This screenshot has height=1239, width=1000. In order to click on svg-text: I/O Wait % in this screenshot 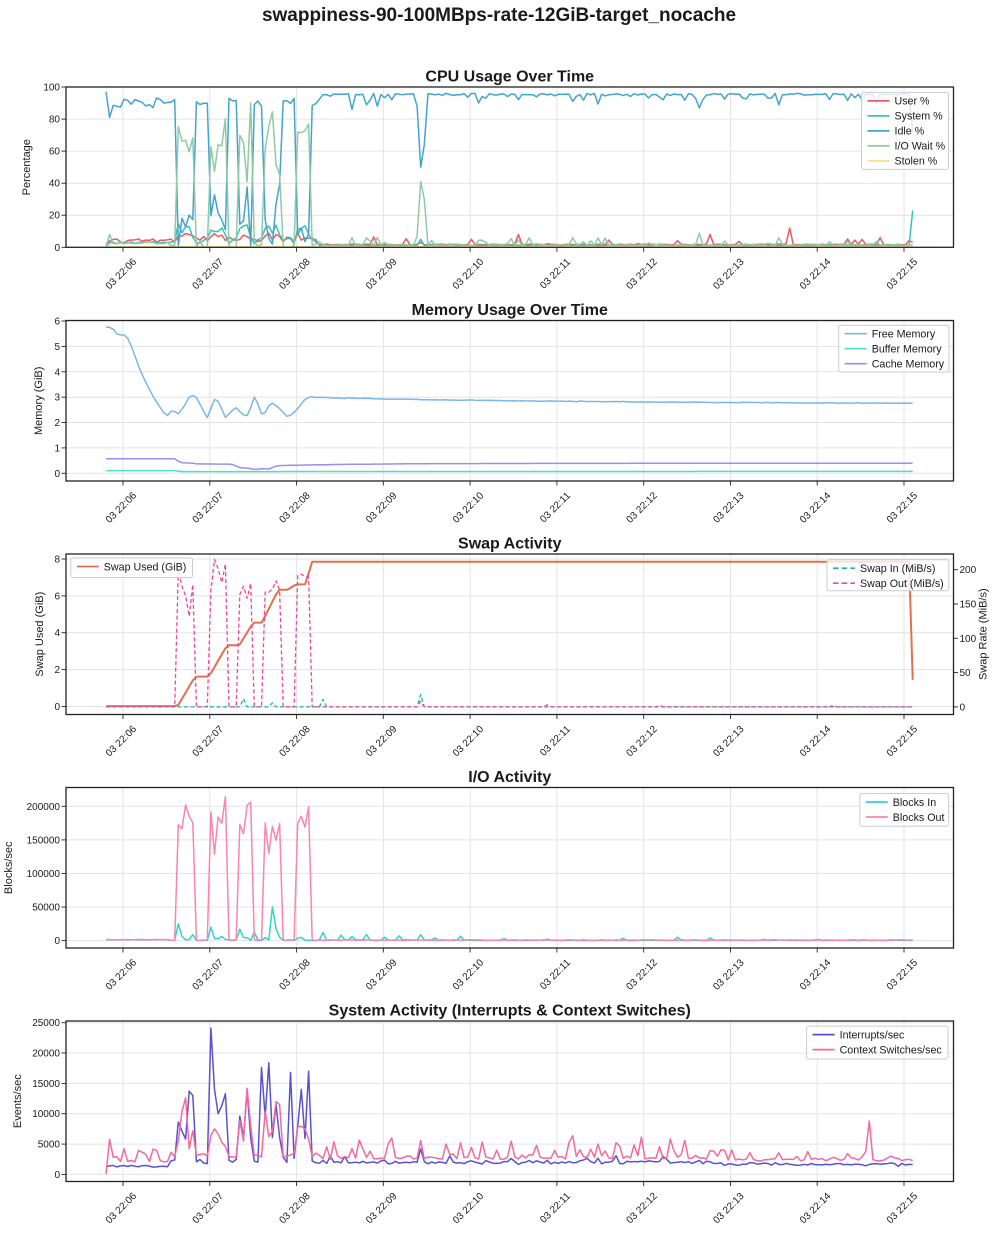, I will do `click(920, 147)`.